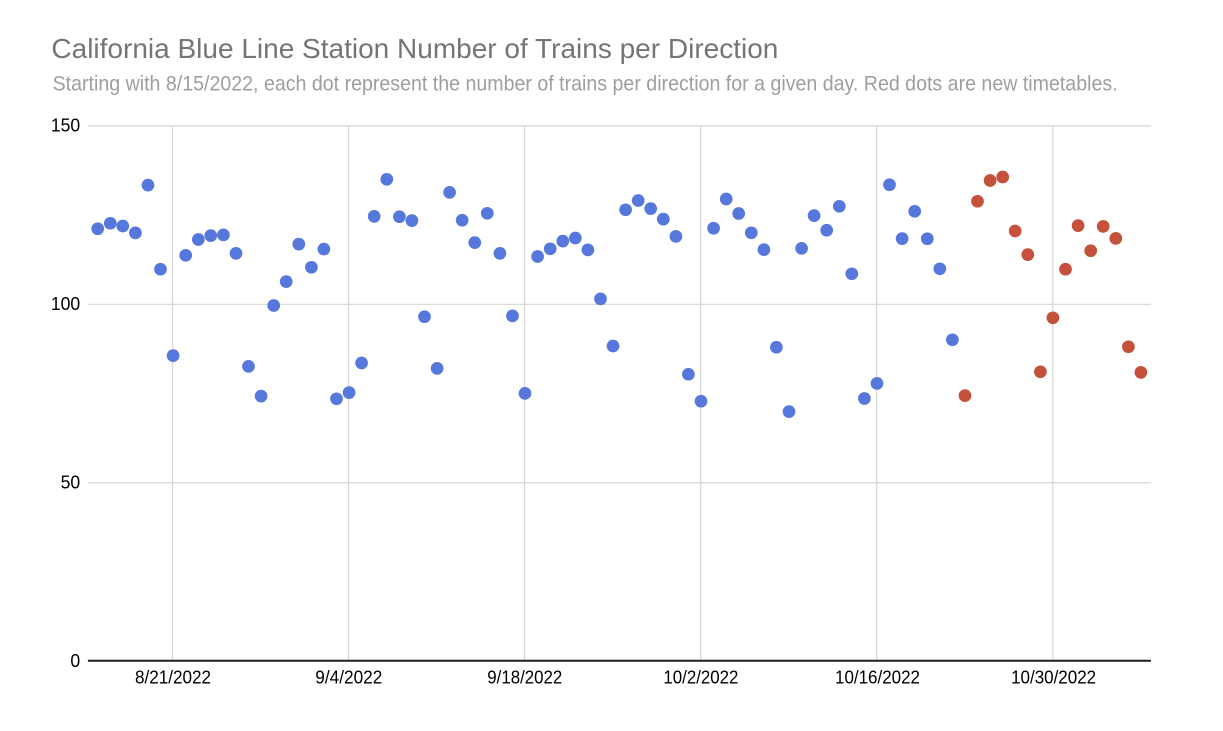 The width and height of the screenshot is (1223, 731). I want to click on svg-text: 0, so click(75, 660).